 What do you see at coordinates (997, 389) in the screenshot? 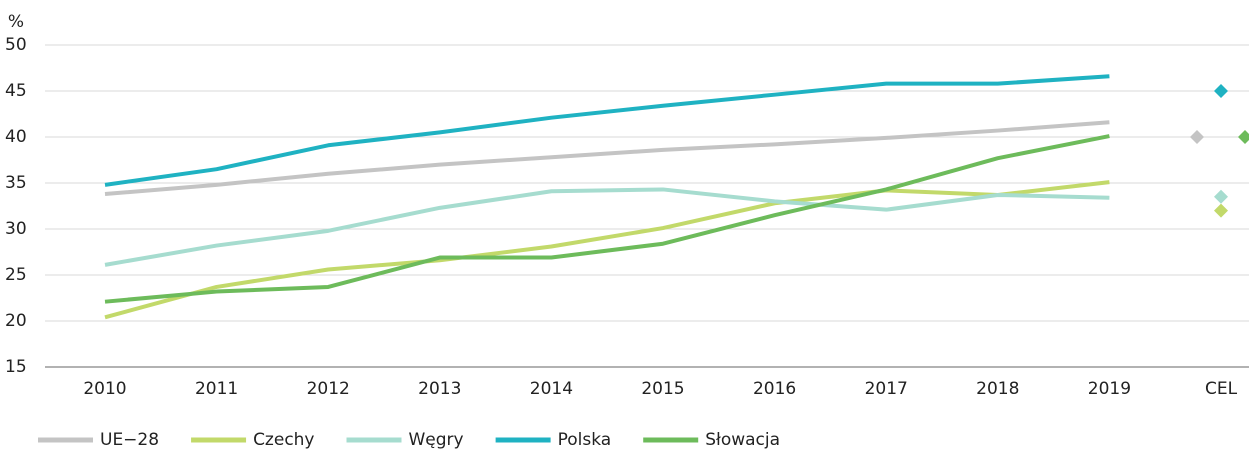
I see `x-tick-label: 2018` at bounding box center [997, 389].